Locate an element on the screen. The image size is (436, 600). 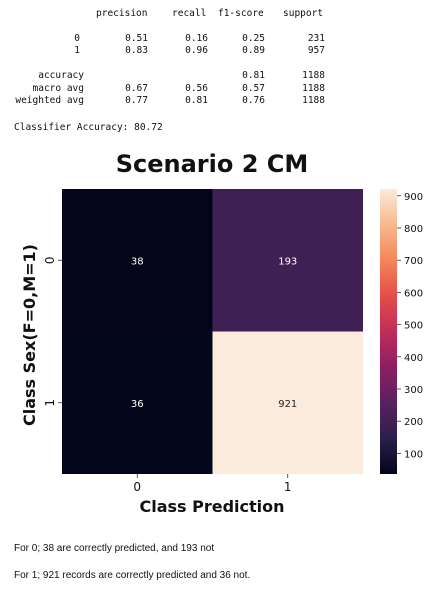
cell-value-label: 38 is located at coordinates (137, 261).